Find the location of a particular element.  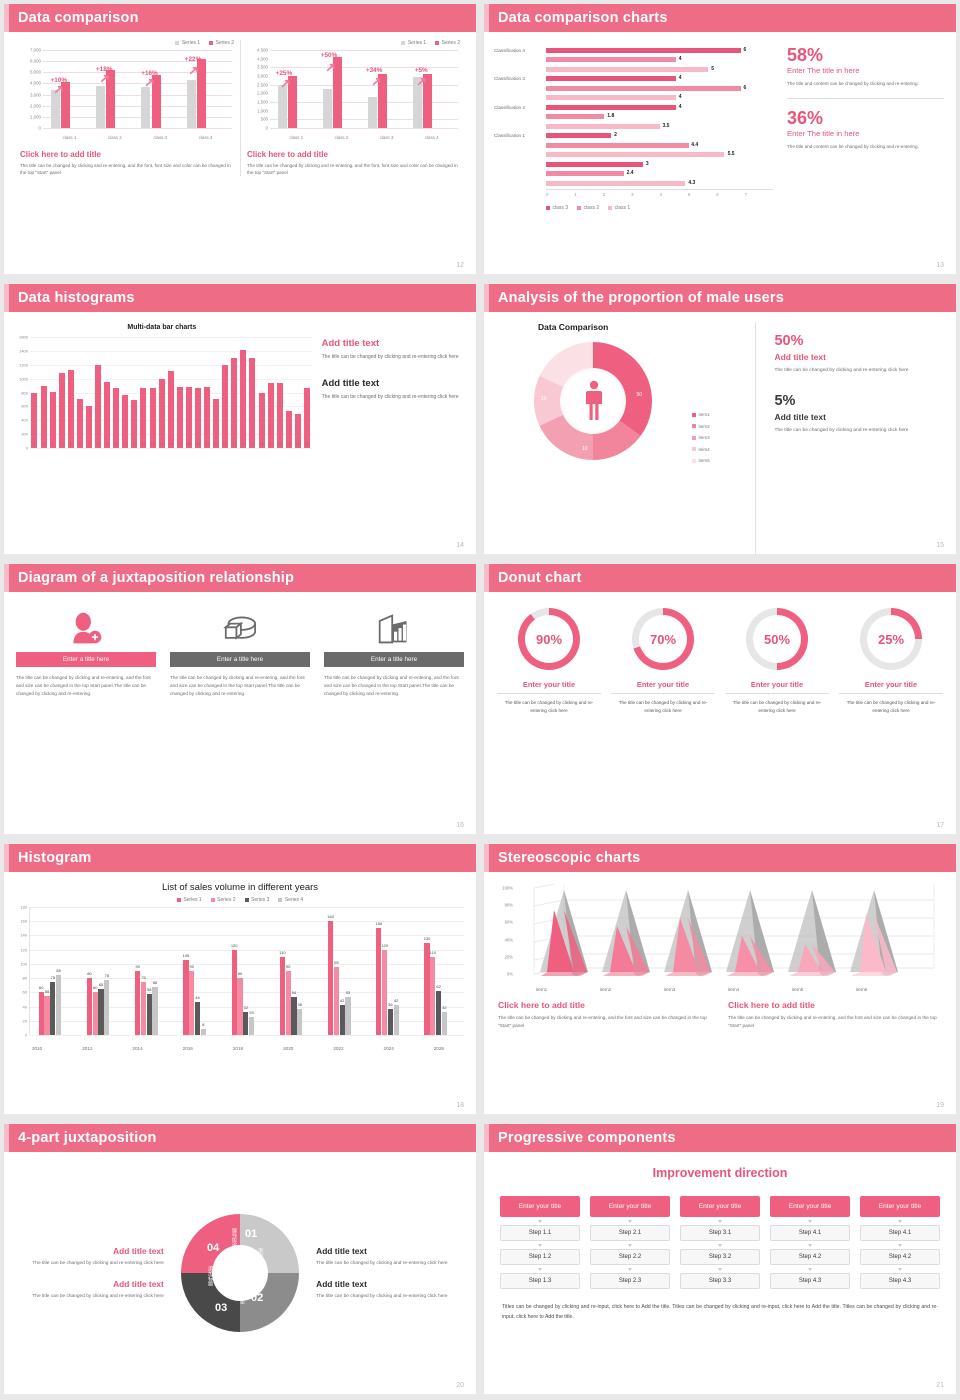

bar: 62 is located at coordinates (439, 1009).